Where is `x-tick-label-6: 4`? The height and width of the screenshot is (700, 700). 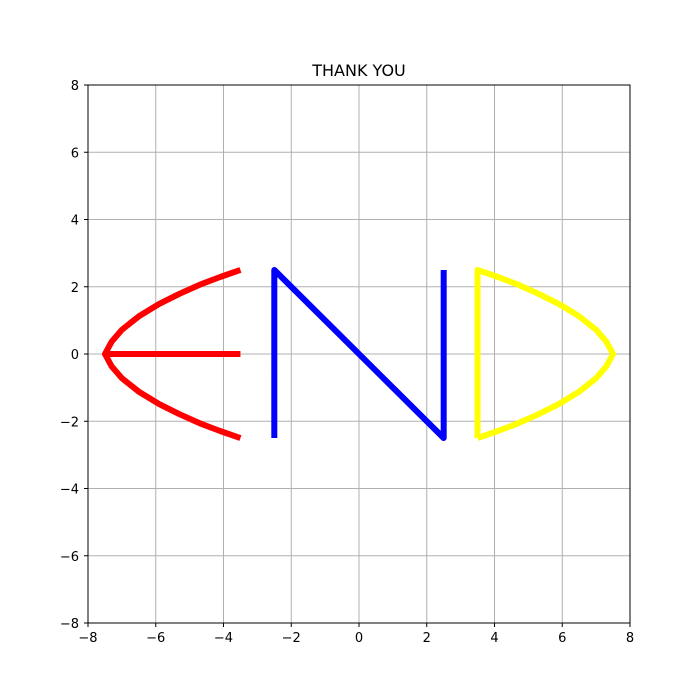 x-tick-label-6: 4 is located at coordinates (494, 638).